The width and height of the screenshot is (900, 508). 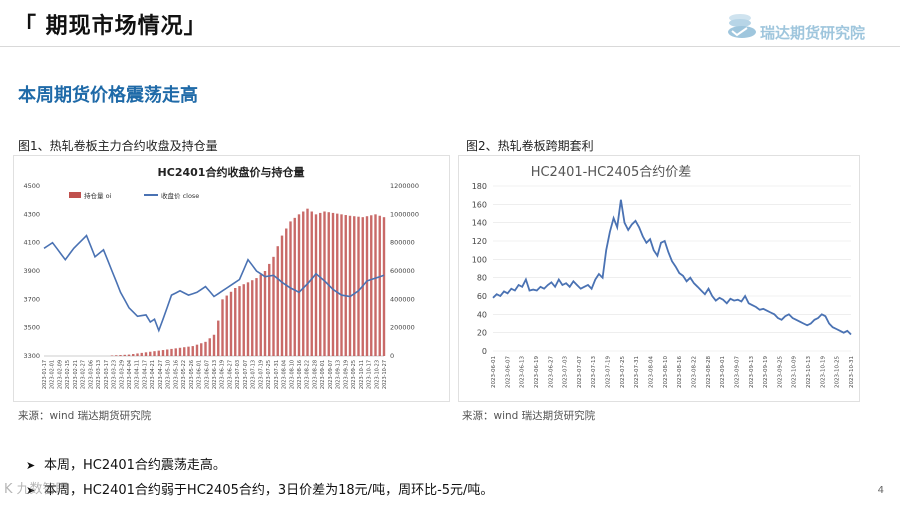 What do you see at coordinates (108, 95) in the screenshot?
I see `section-headline: 本周期货价格震荡走高` at bounding box center [108, 95].